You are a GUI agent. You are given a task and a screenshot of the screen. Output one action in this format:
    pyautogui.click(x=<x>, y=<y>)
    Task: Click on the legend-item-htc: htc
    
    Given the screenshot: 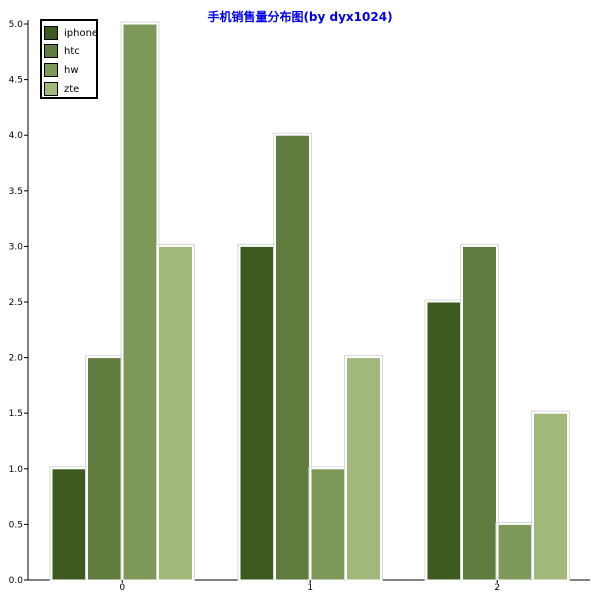 What is the action you would take?
    pyautogui.click(x=62, y=51)
    